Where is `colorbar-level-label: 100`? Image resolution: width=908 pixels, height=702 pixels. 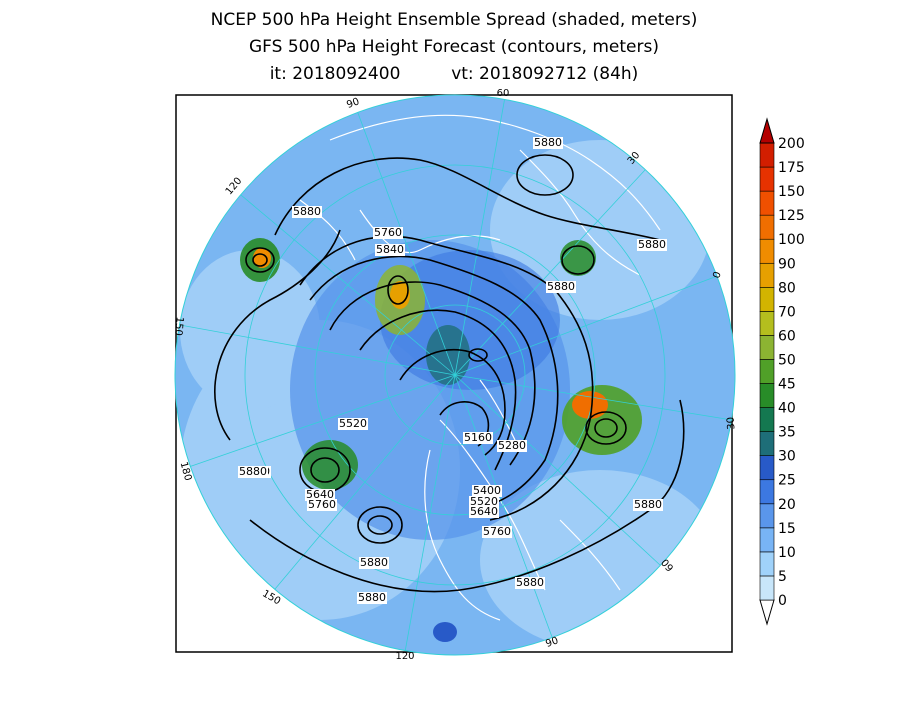
colorbar-level-label: 100 is located at coordinates (791, 240).